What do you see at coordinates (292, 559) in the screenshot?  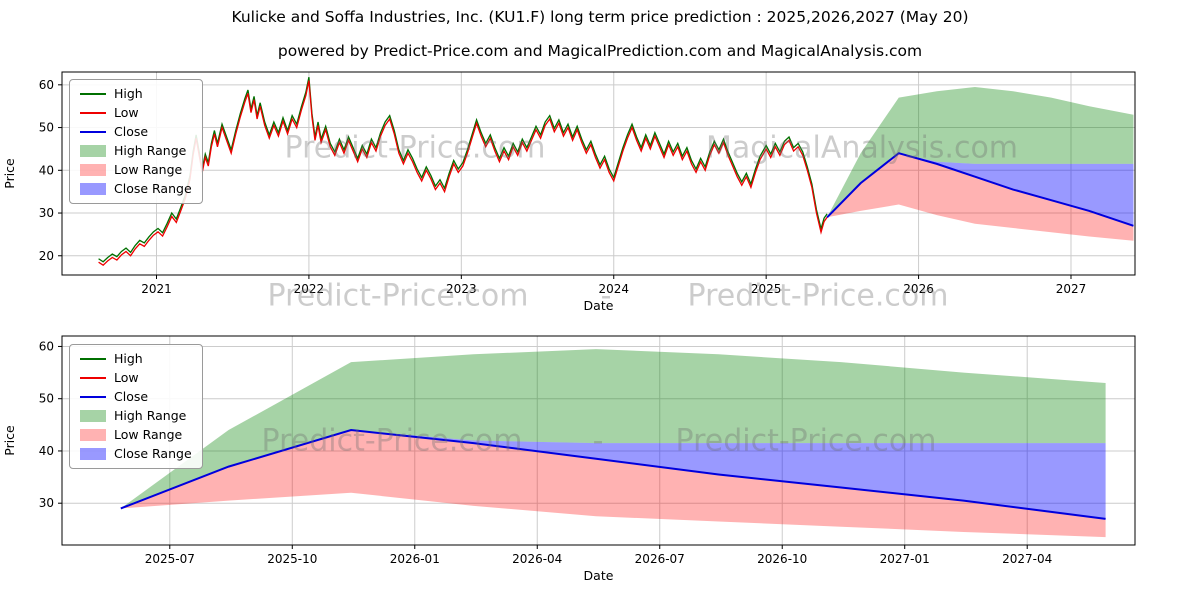 I see `x-tick-label: 2025-10` at bounding box center [292, 559].